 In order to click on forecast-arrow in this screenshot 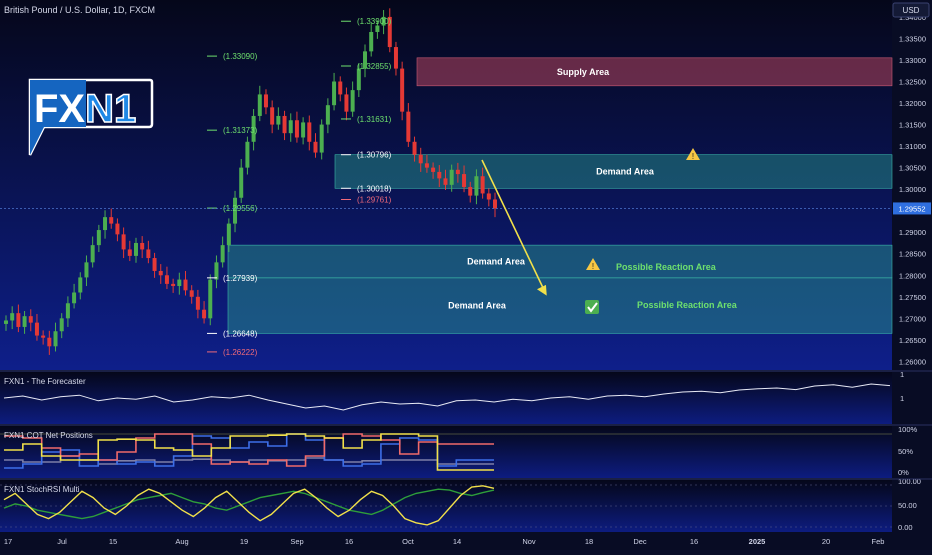, I will do `click(514, 227)`.